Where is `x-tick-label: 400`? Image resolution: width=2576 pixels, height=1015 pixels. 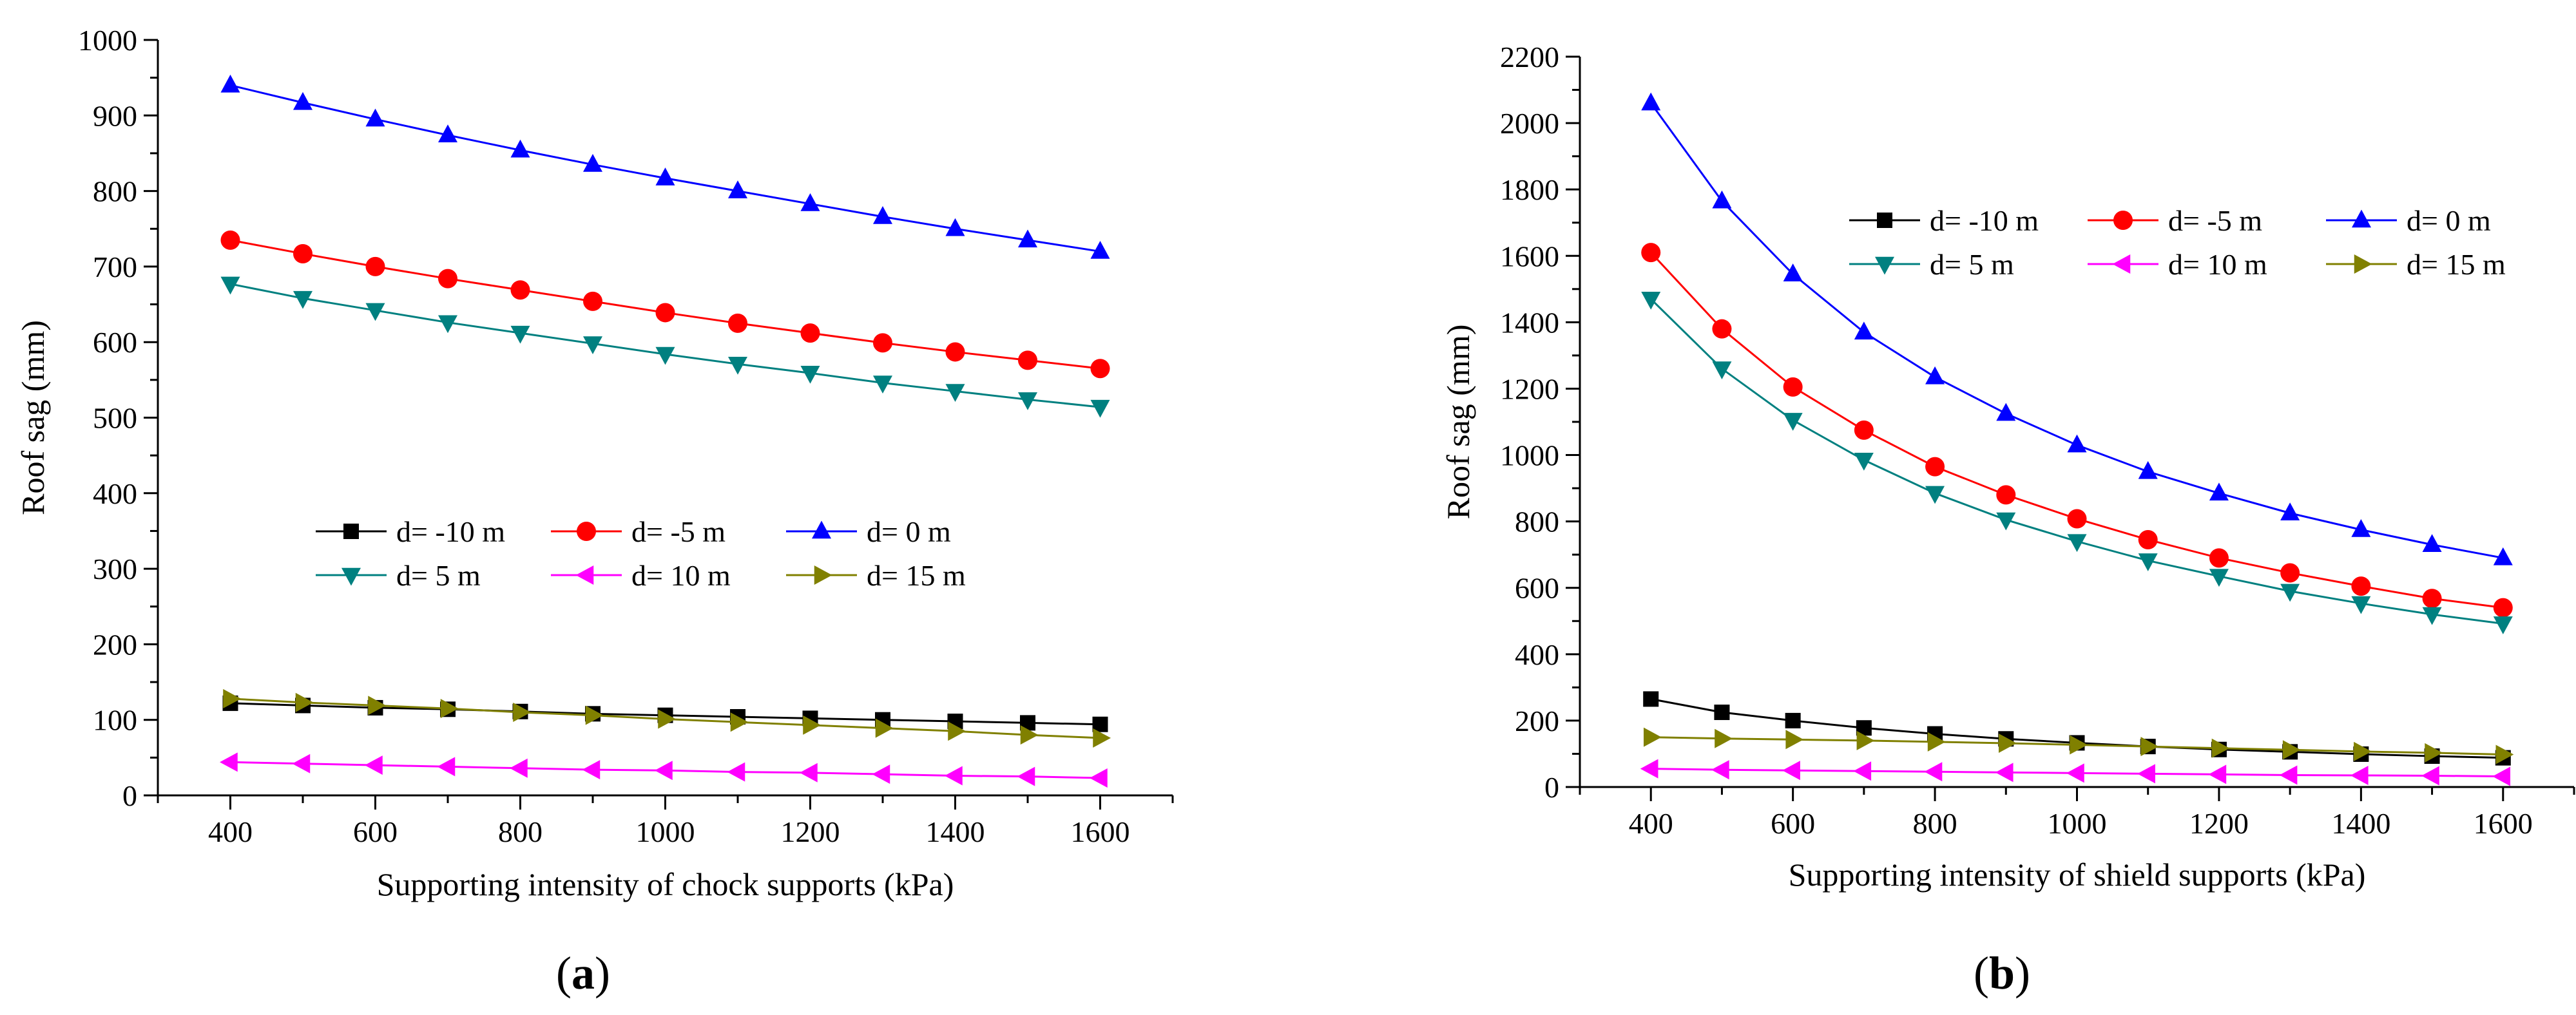
x-tick-label: 400 is located at coordinates (230, 832).